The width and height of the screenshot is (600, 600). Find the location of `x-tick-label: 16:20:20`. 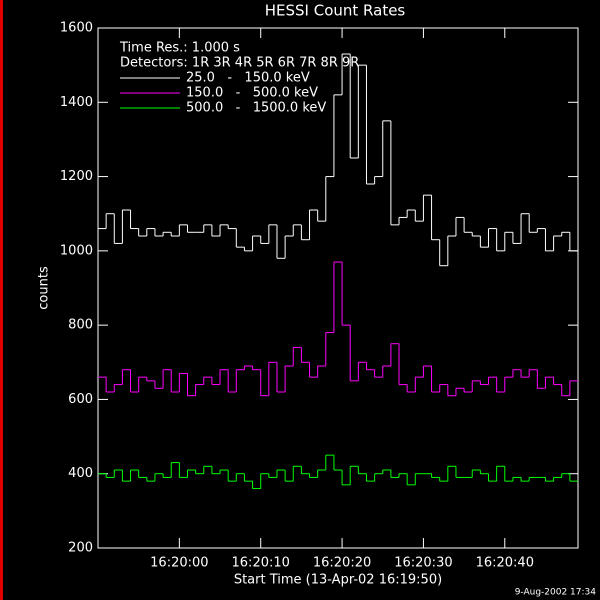

x-tick-label: 16:20:20 is located at coordinates (342, 563).